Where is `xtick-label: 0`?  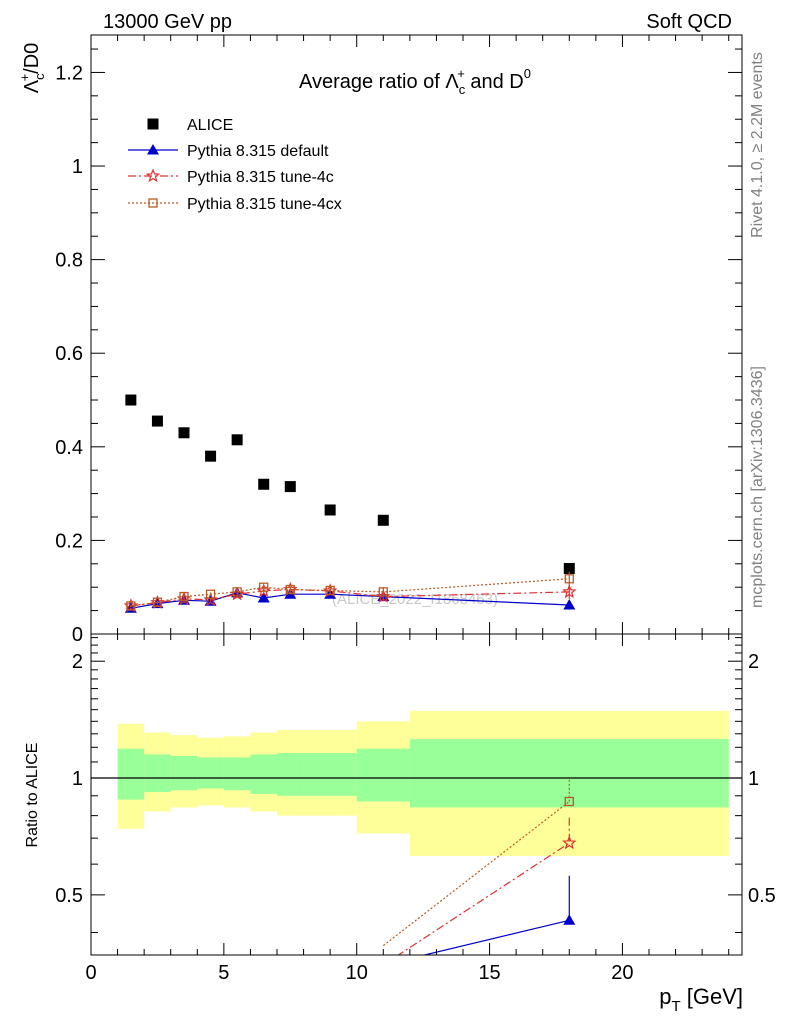
xtick-label: 0 is located at coordinates (90, 973).